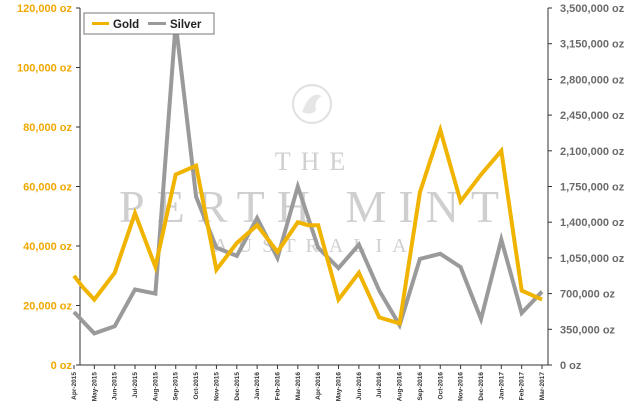  I want to click on x-tick-label: Dec-2015, so click(237, 386).